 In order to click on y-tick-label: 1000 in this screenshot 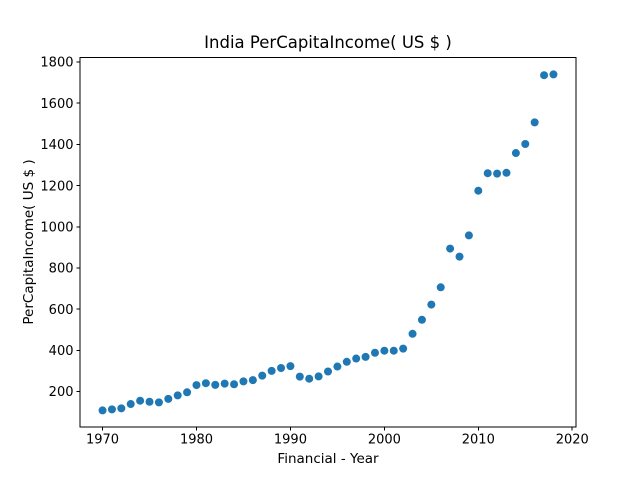, I will do `click(56, 227)`.